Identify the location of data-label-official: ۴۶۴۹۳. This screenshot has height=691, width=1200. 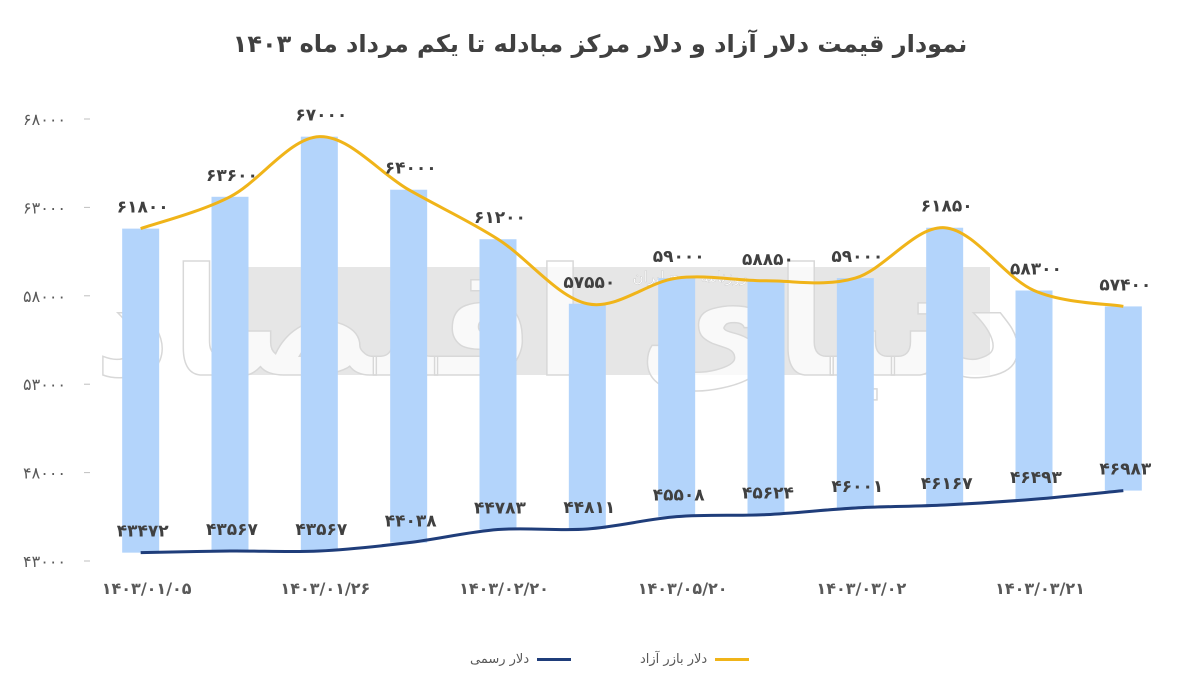
(1036, 478).